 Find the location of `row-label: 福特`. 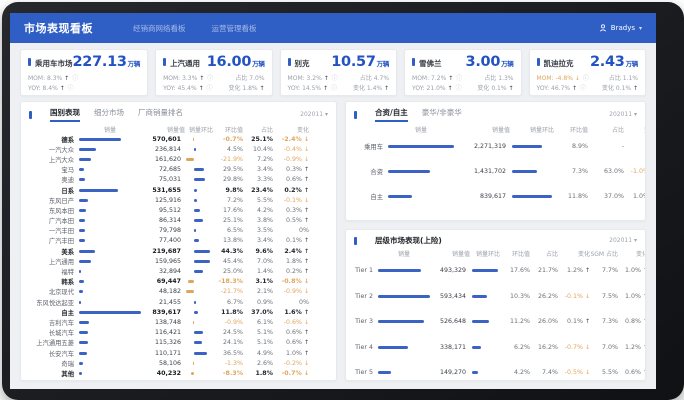

row-label: 福特 is located at coordinates (67, 273).